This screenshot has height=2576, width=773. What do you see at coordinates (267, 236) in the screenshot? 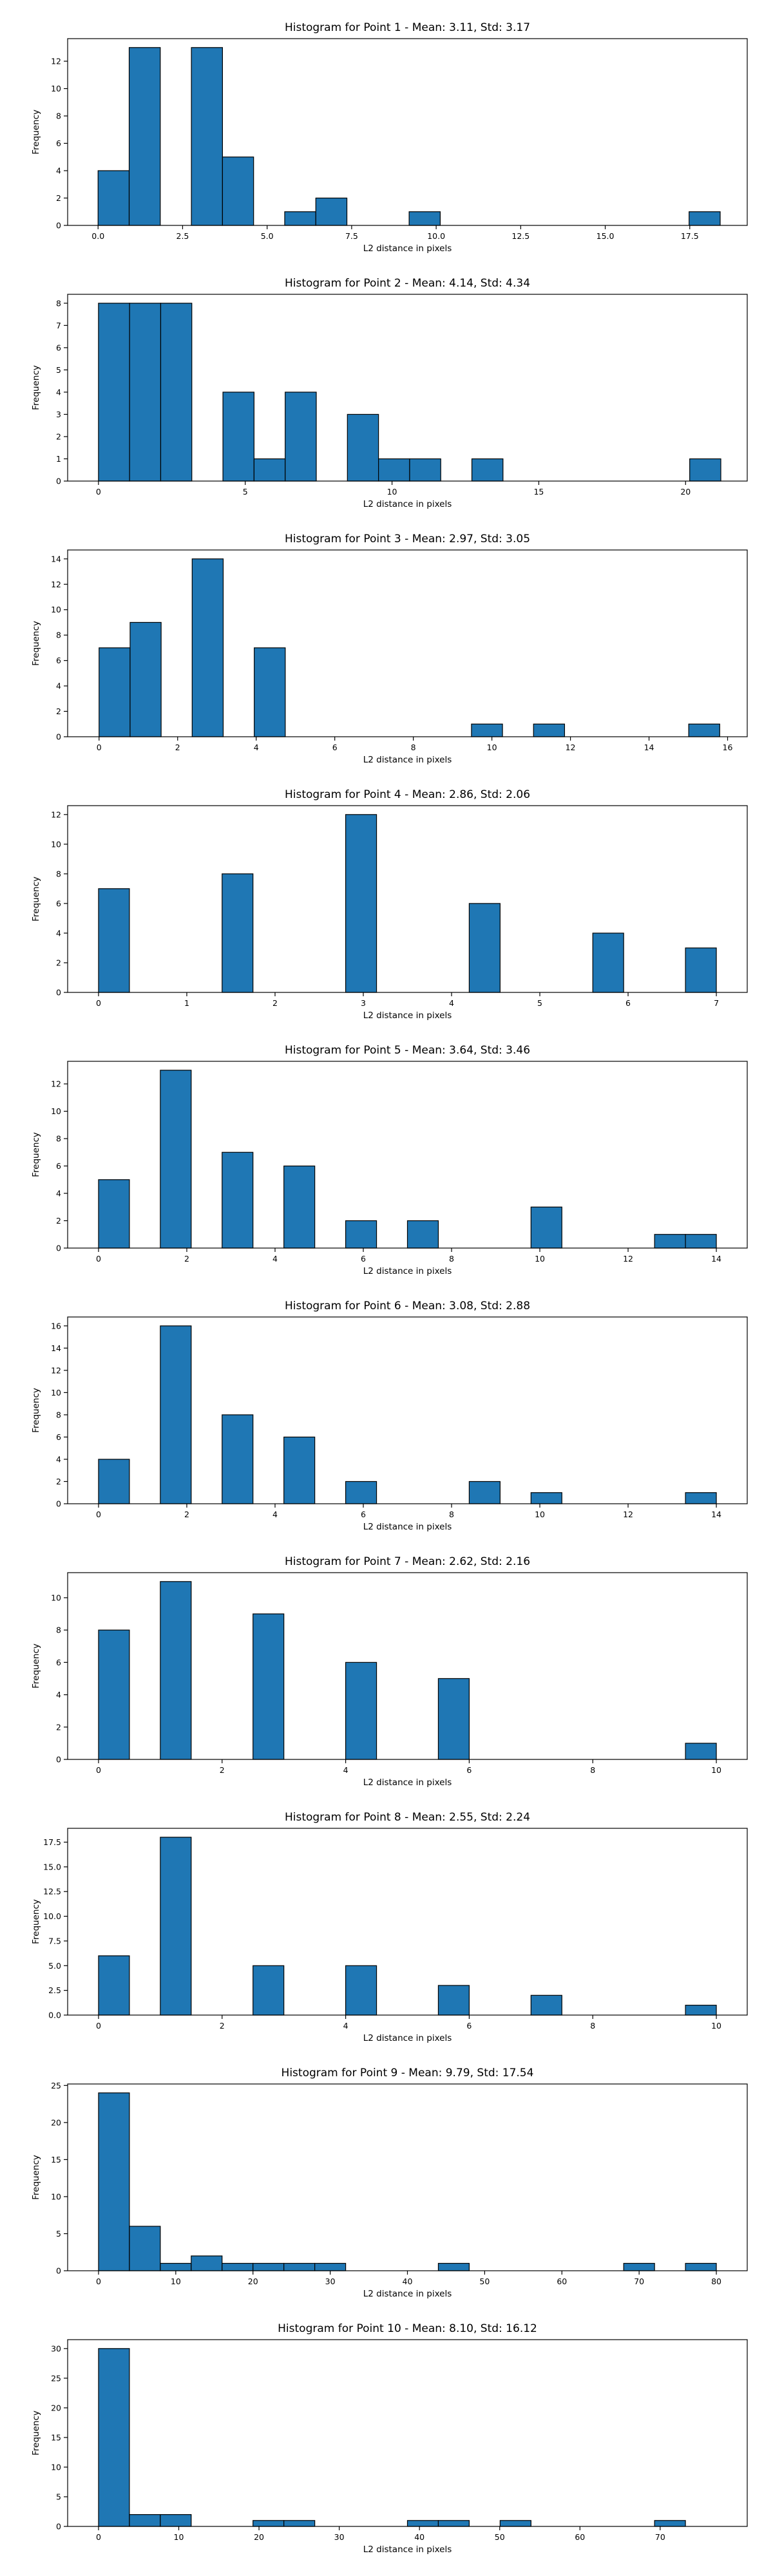
I see `x-tick-label: 5.0` at bounding box center [267, 236].